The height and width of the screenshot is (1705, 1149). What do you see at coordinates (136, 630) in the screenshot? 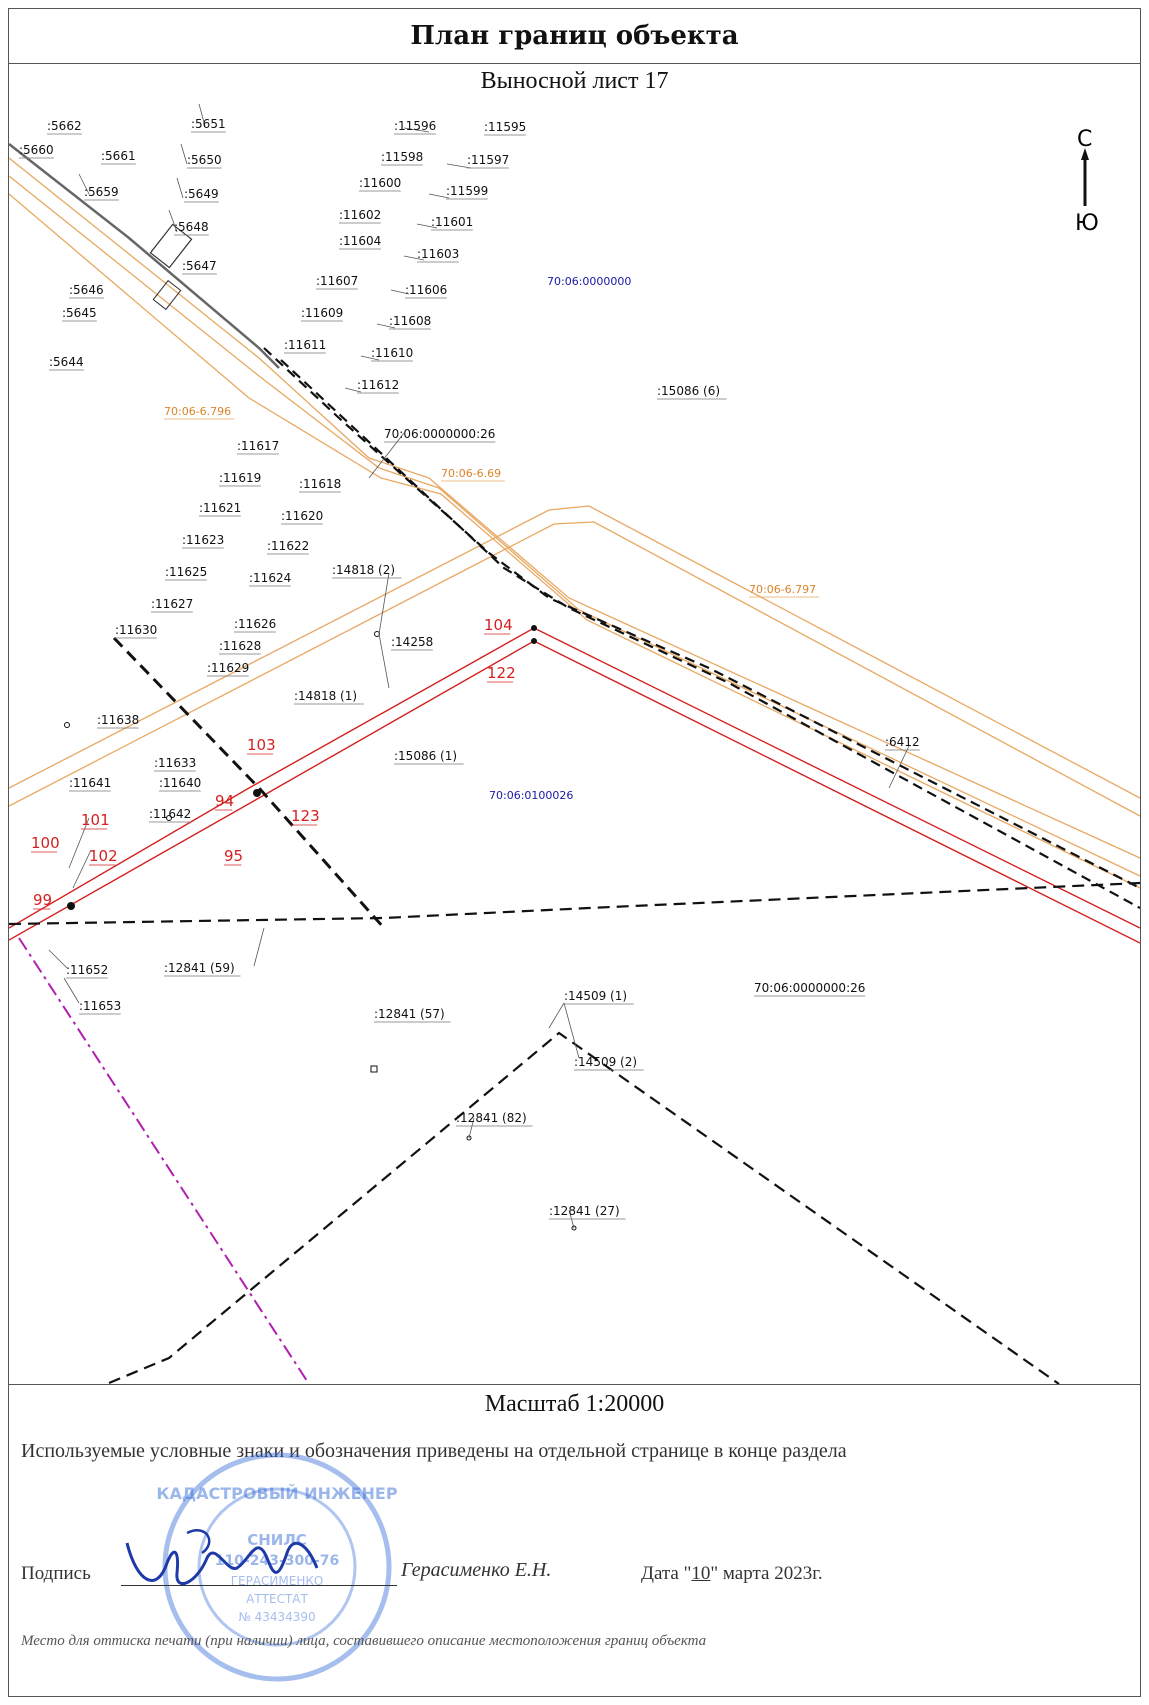
I see `parcel-label: :11630` at bounding box center [136, 630].